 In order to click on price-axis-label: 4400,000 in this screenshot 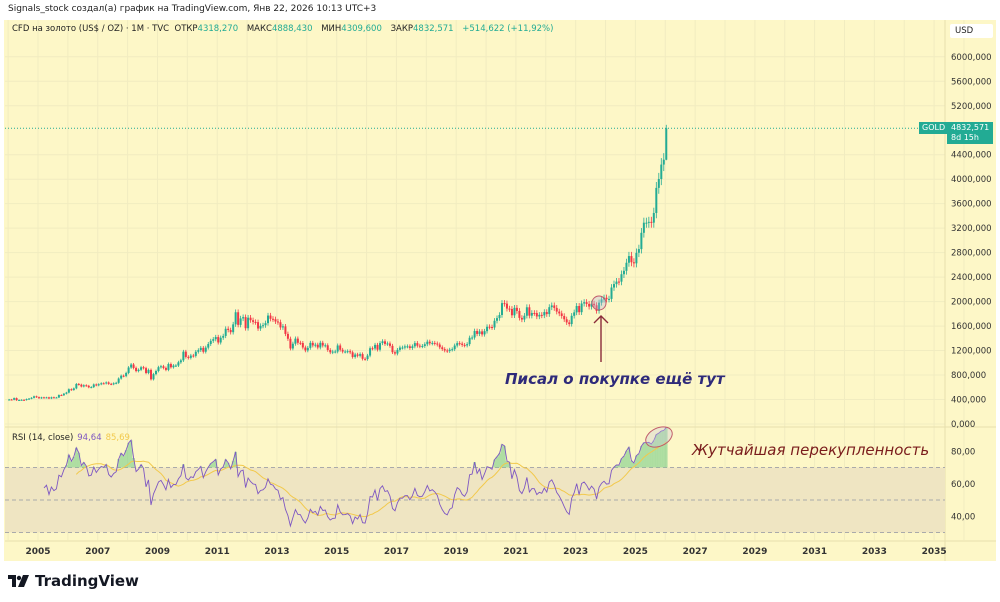, I will do `click(971, 156)`.